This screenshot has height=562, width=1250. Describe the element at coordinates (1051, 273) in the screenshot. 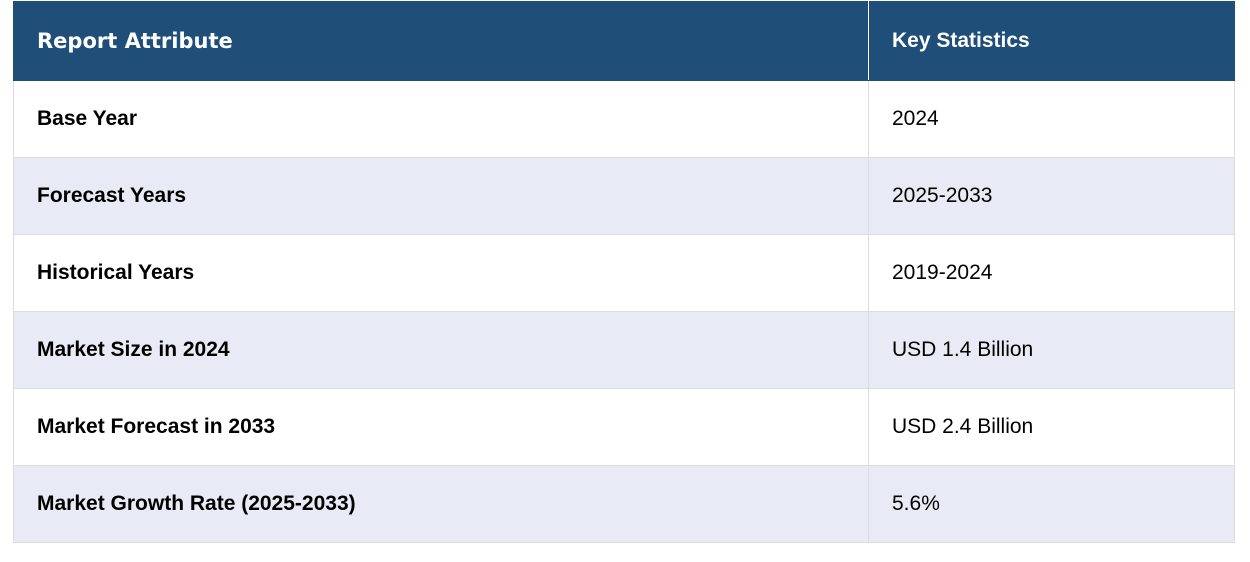

I see `value-cell: 2019-2024` at that location.